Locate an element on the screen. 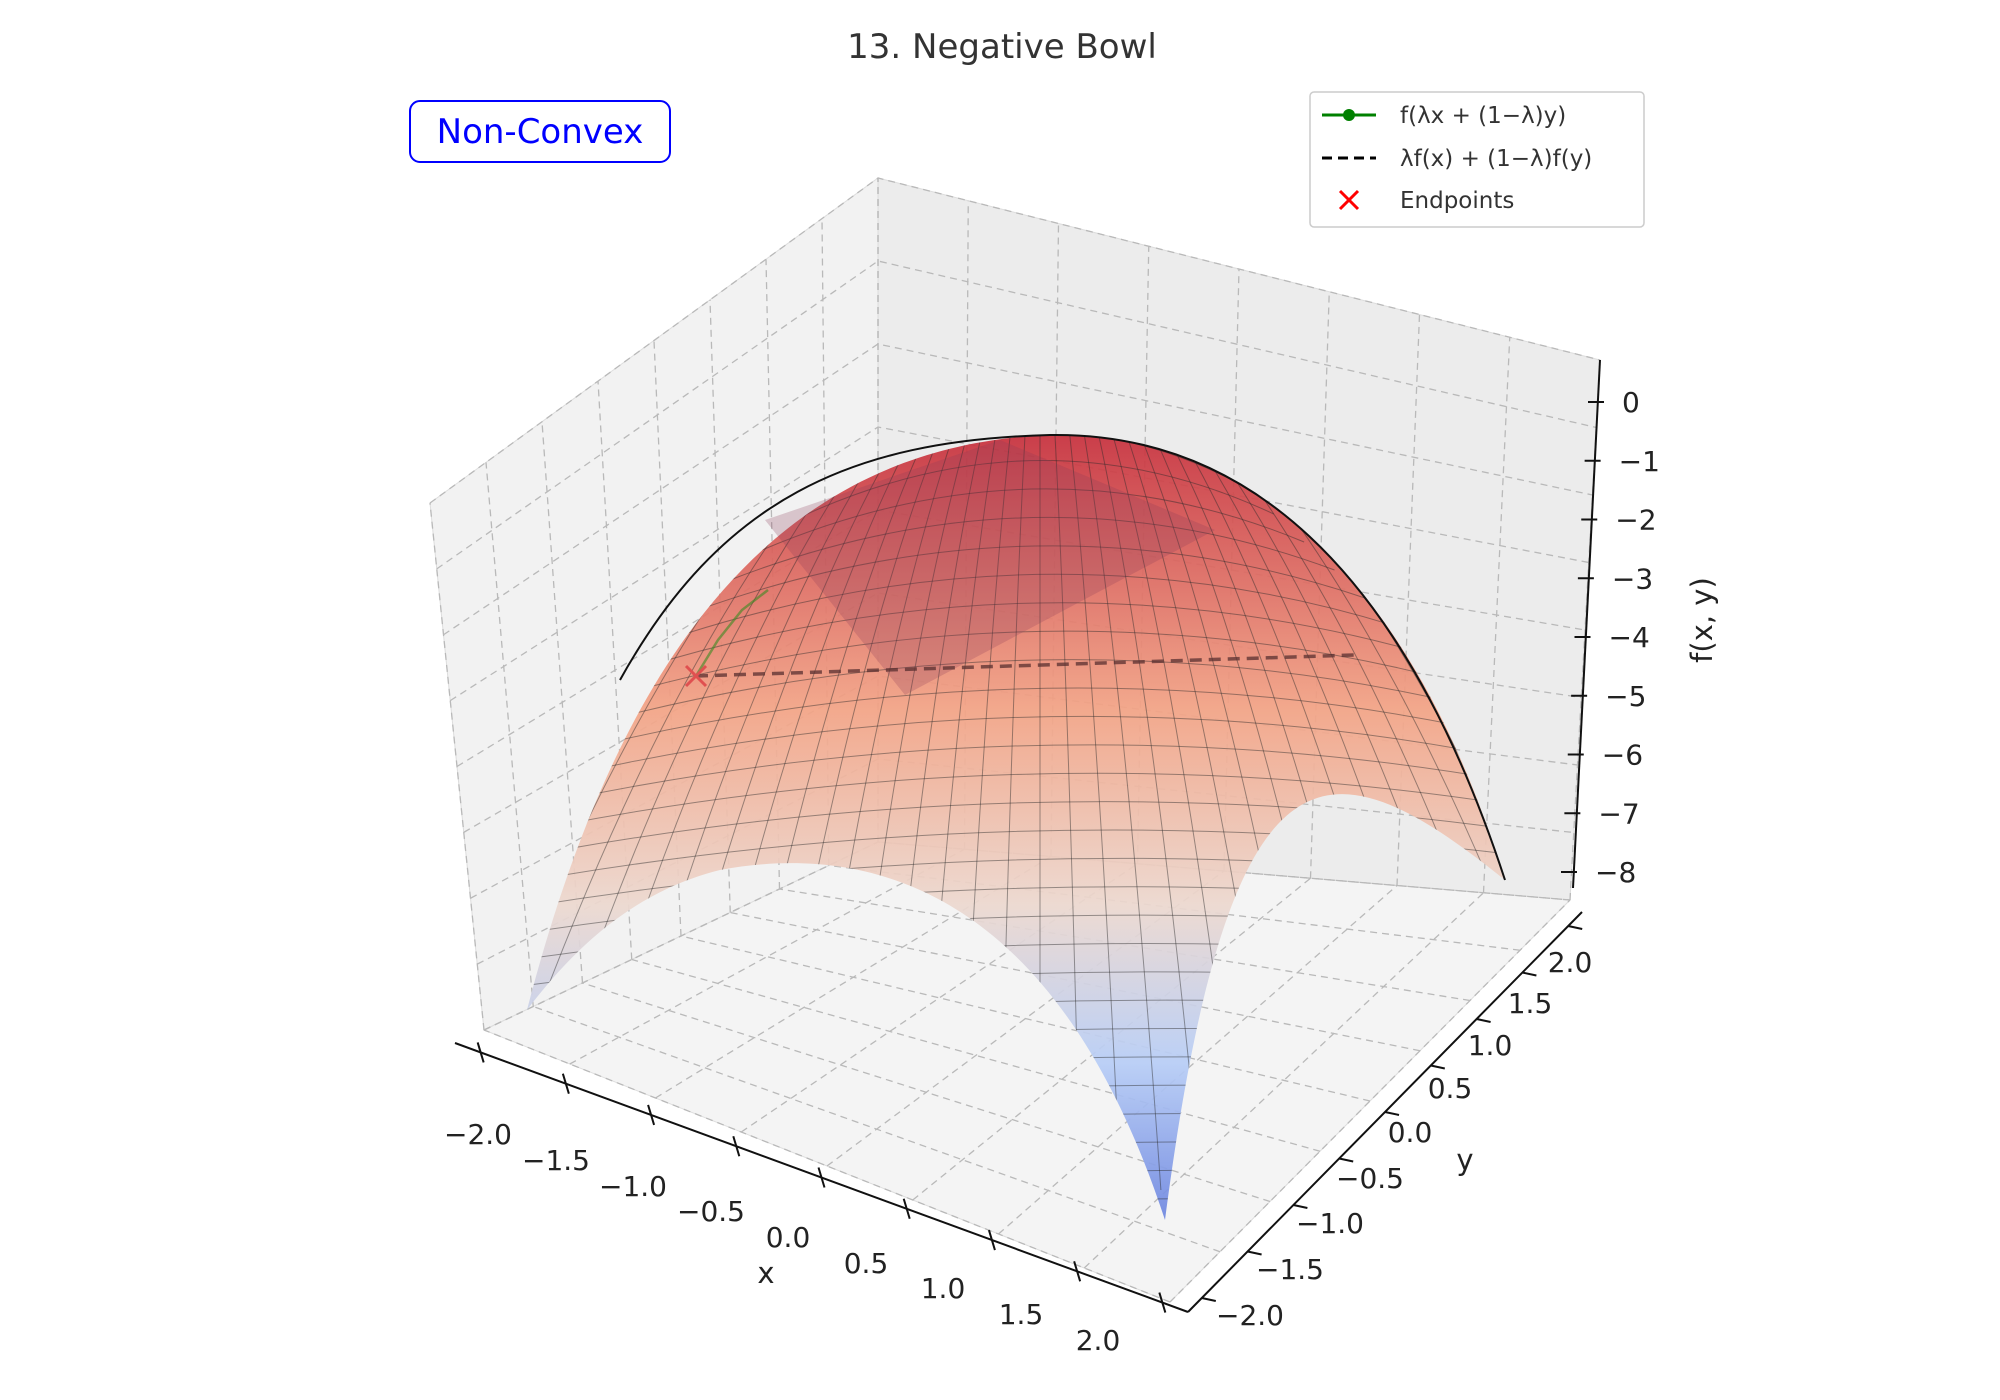  x-tick-label: −0.5 is located at coordinates (711, 1211).